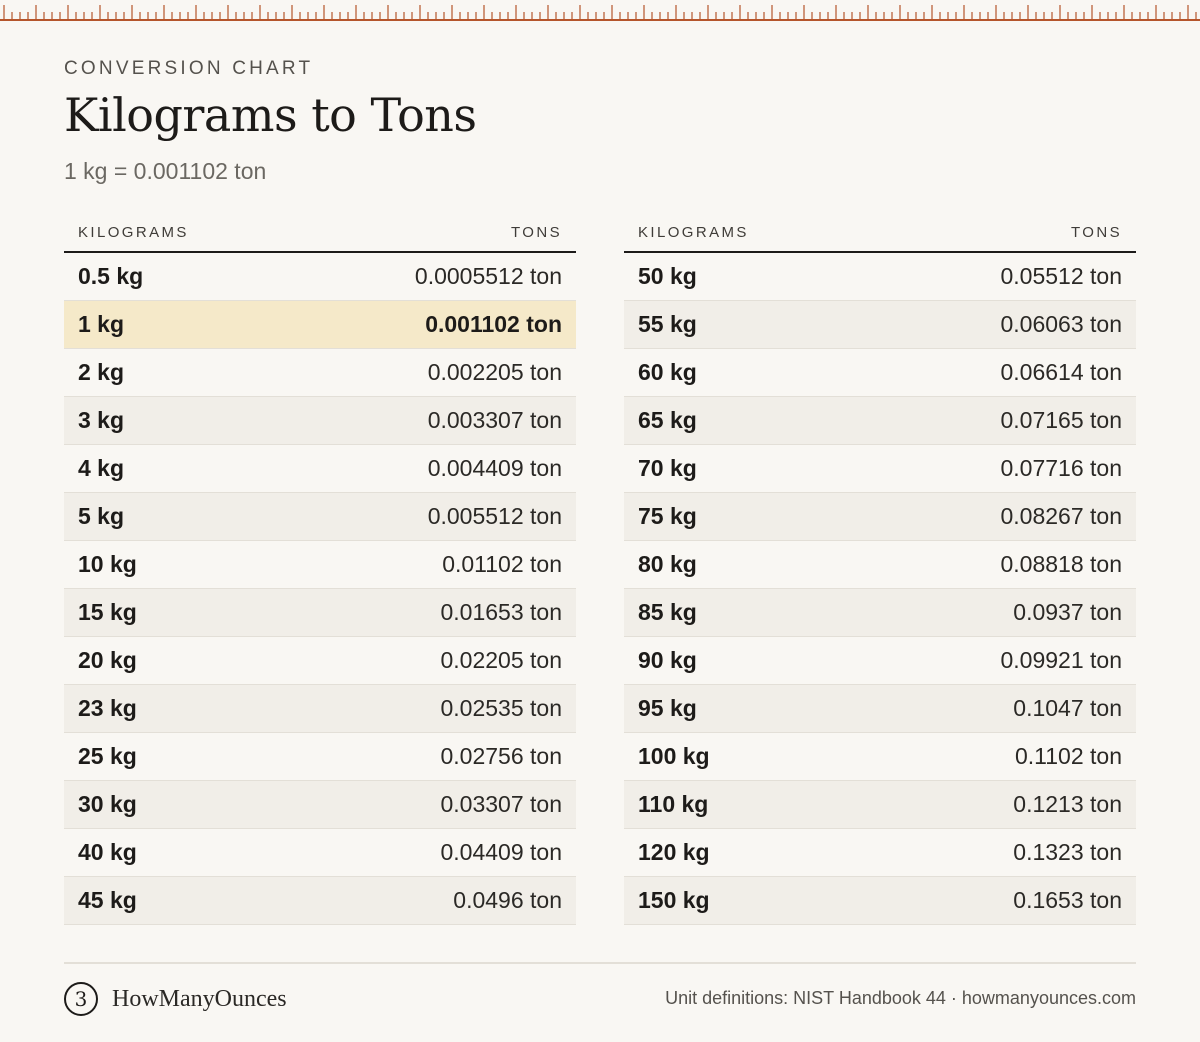 Image resolution: width=1200 pixels, height=1042 pixels. What do you see at coordinates (81, 999) in the screenshot?
I see `brand-logo-icon: 3` at bounding box center [81, 999].